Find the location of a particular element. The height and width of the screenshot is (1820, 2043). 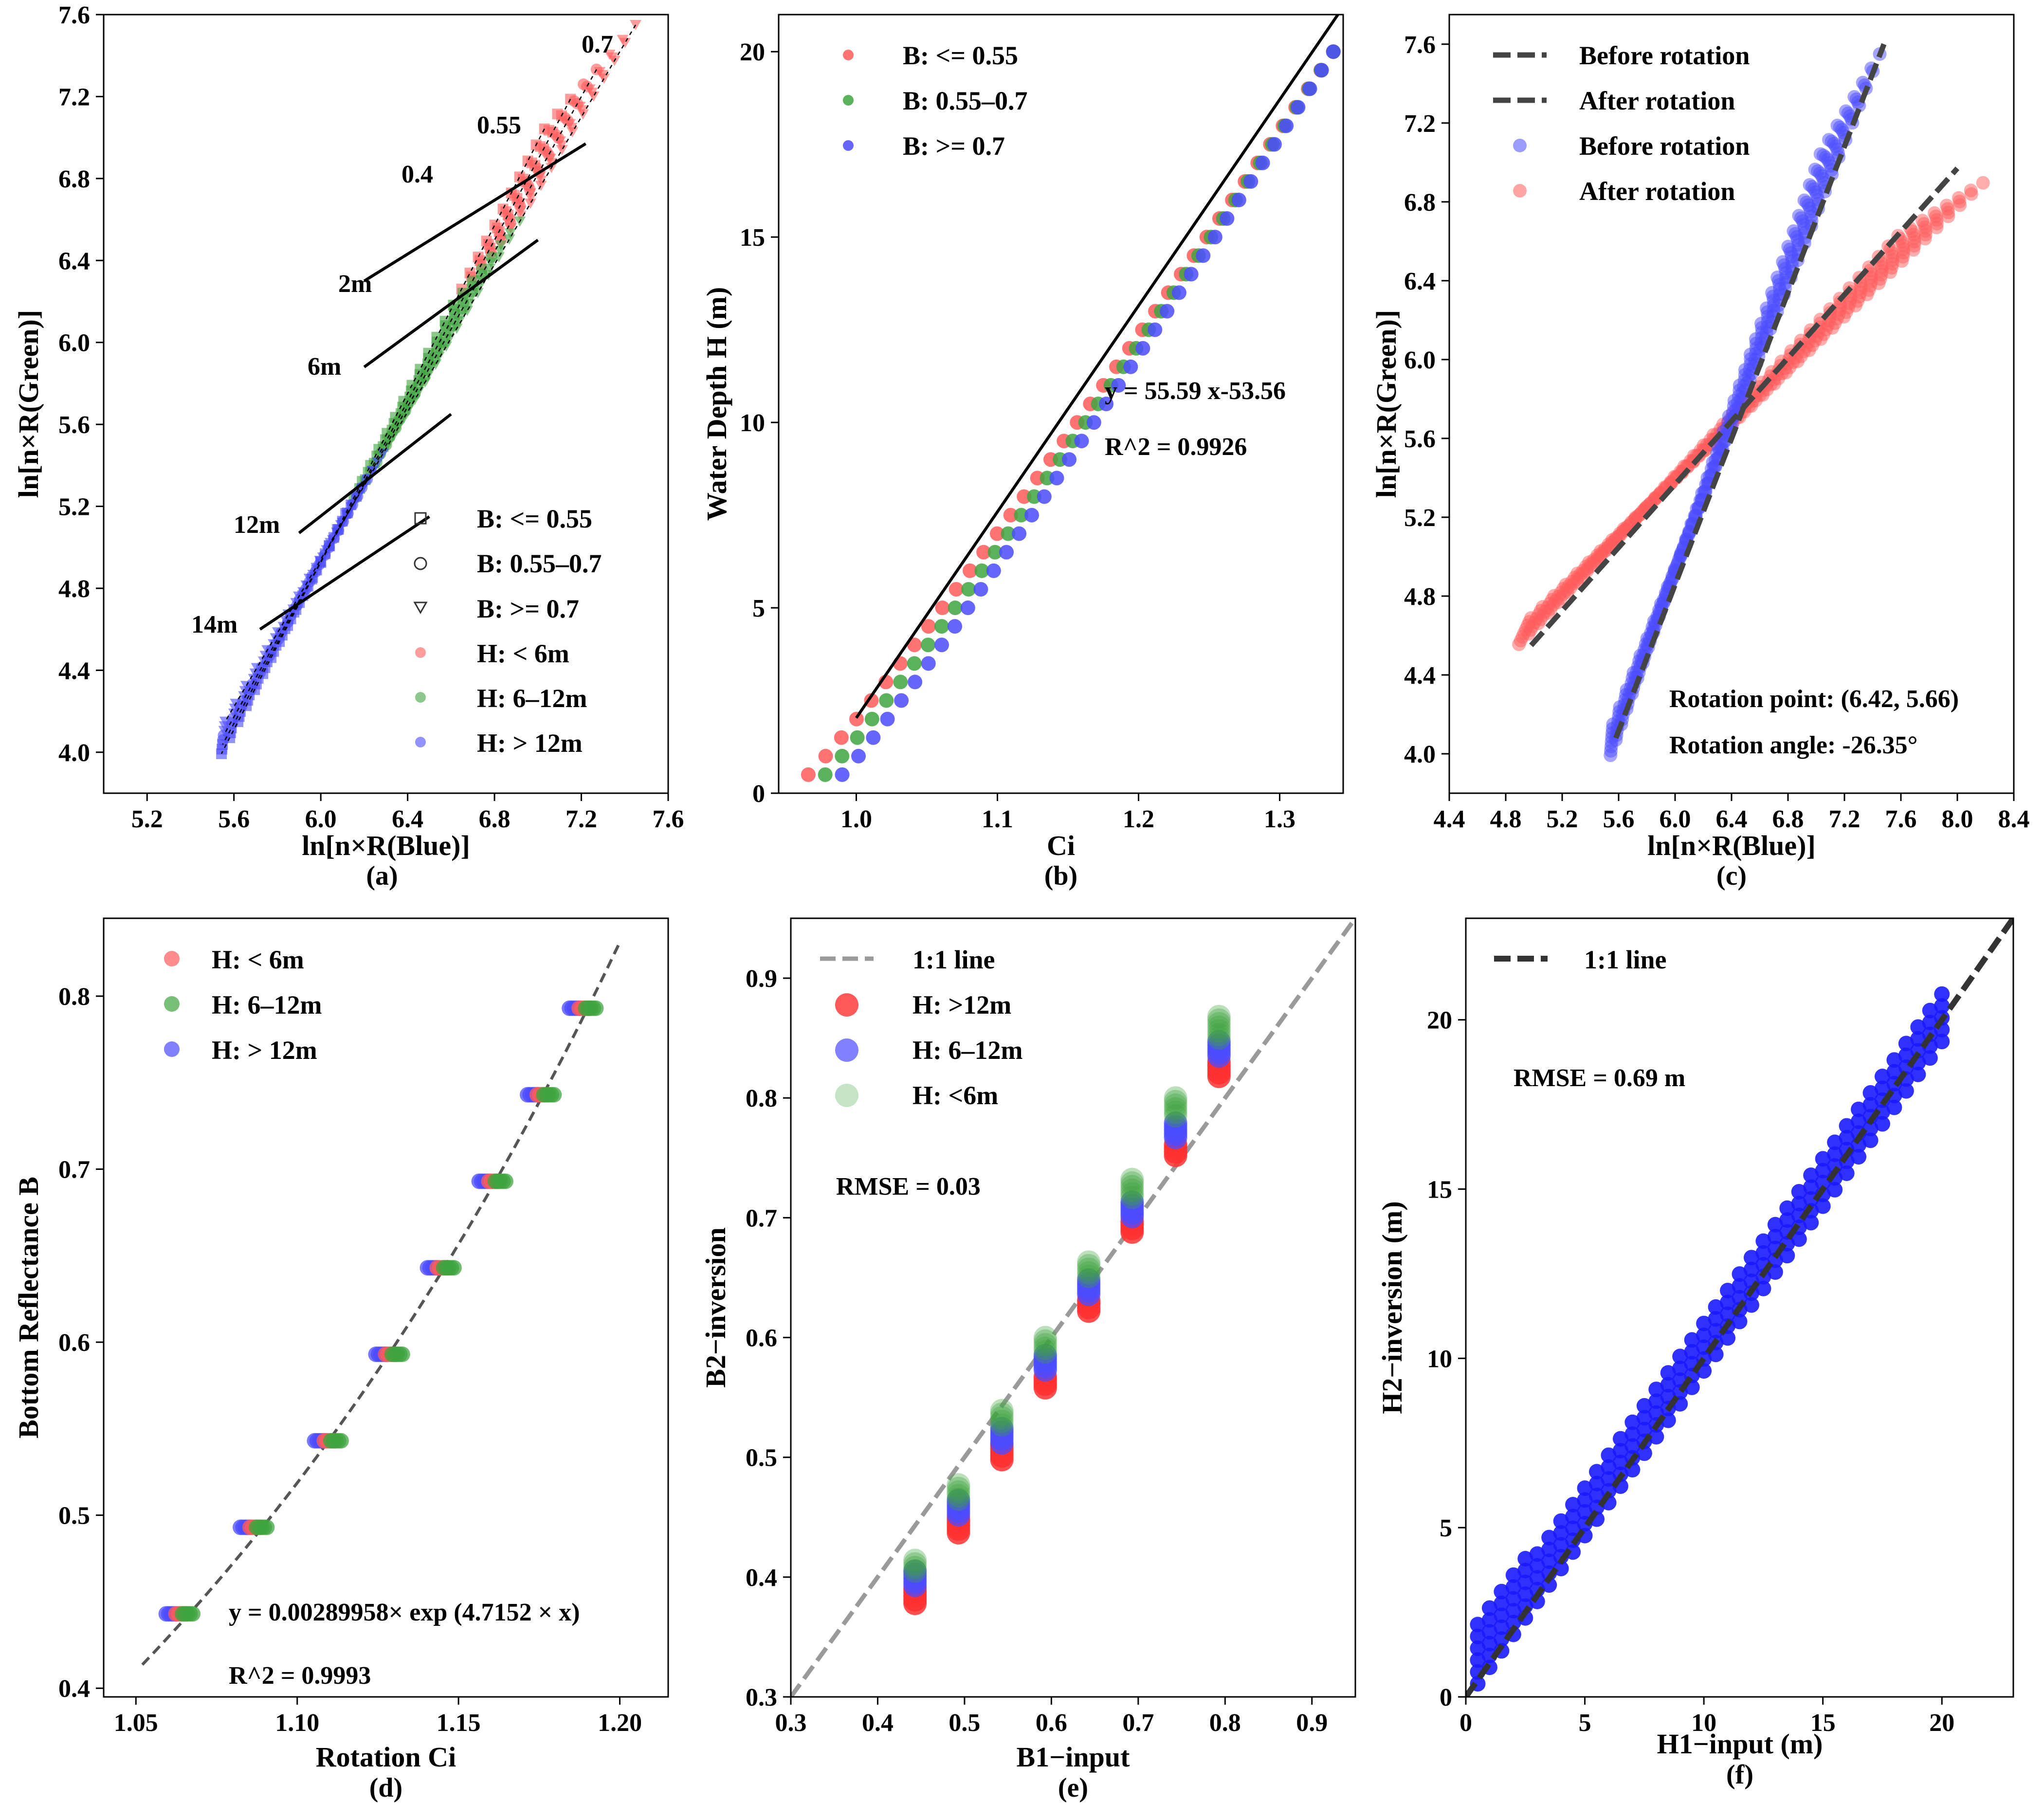

x-tick-label: 6.0 is located at coordinates (321, 819).